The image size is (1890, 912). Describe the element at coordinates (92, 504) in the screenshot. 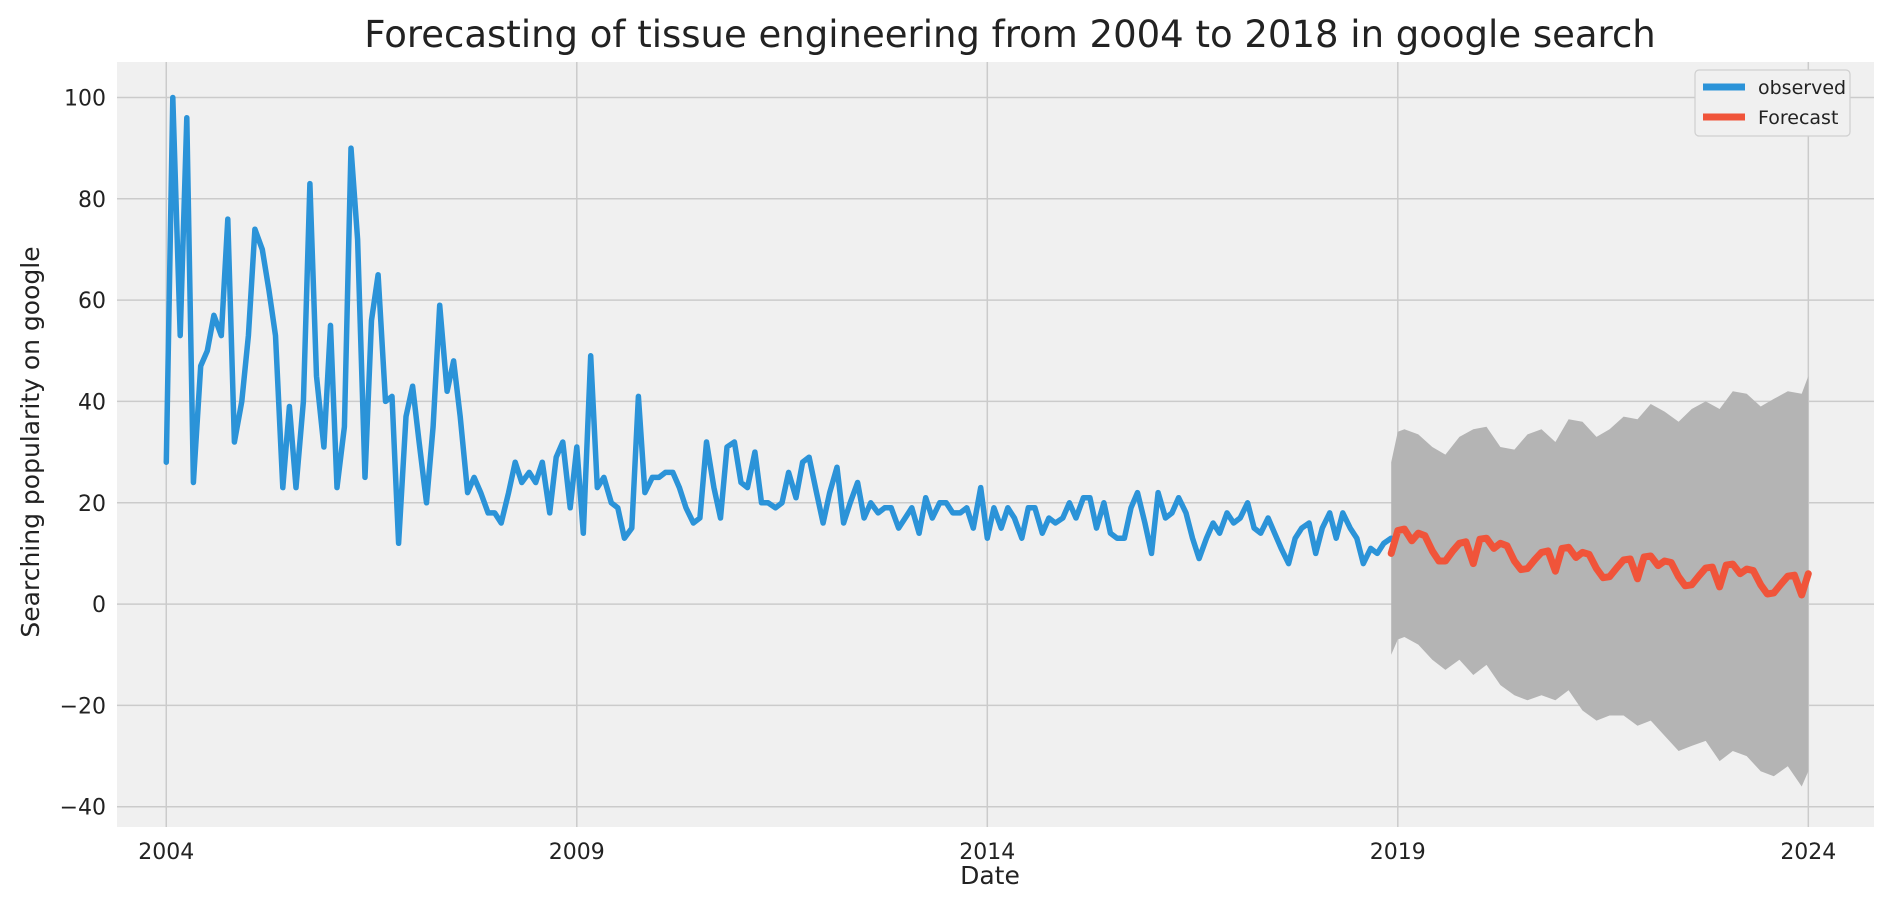

I see `y-tick-label: 20` at that location.